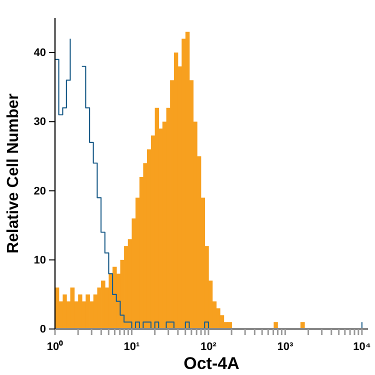 The height and width of the screenshot is (375, 375). What do you see at coordinates (13, 173) in the screenshot?
I see `y-axis-title: Relative Cell Number` at bounding box center [13, 173].